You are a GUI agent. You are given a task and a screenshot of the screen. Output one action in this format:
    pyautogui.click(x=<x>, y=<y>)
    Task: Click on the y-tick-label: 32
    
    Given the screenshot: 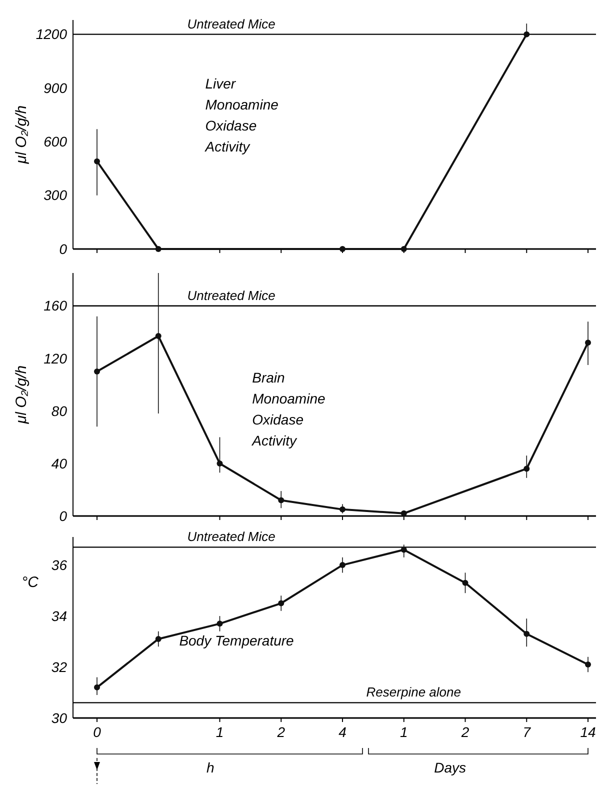 What is the action you would take?
    pyautogui.click(x=59, y=666)
    